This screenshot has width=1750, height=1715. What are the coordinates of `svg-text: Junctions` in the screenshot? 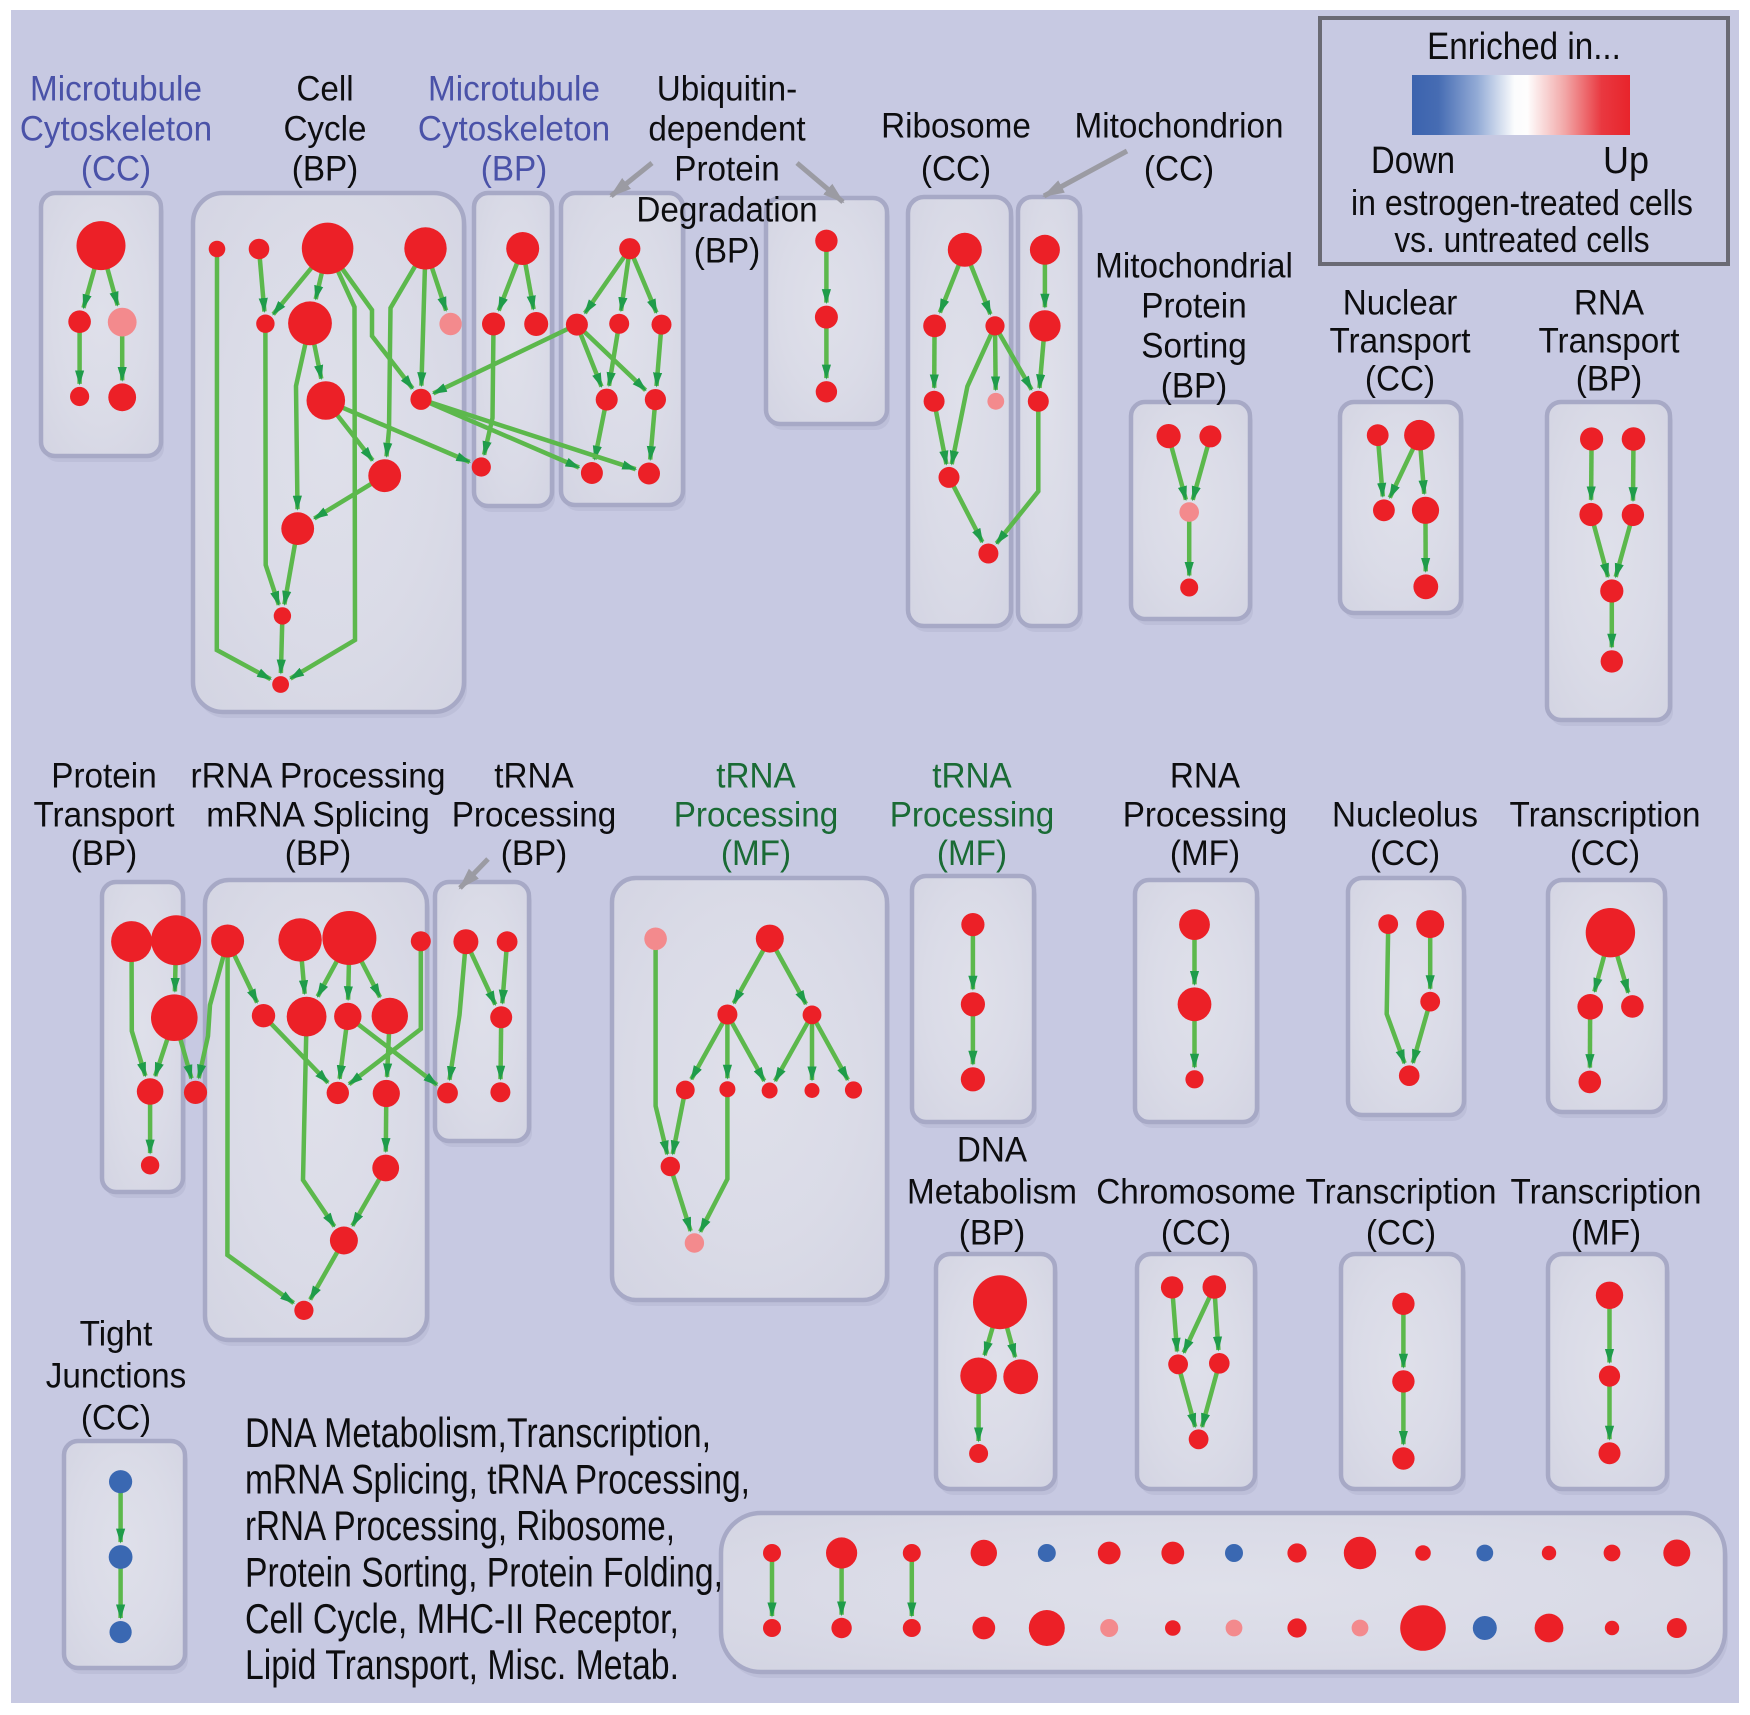 It's located at (116, 1376).